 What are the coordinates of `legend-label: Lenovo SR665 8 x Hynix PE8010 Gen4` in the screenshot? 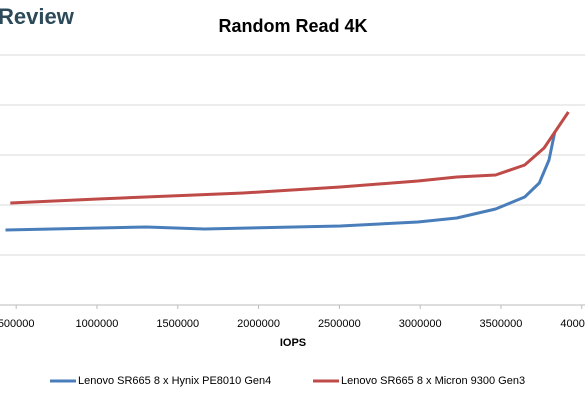 It's located at (174, 381).